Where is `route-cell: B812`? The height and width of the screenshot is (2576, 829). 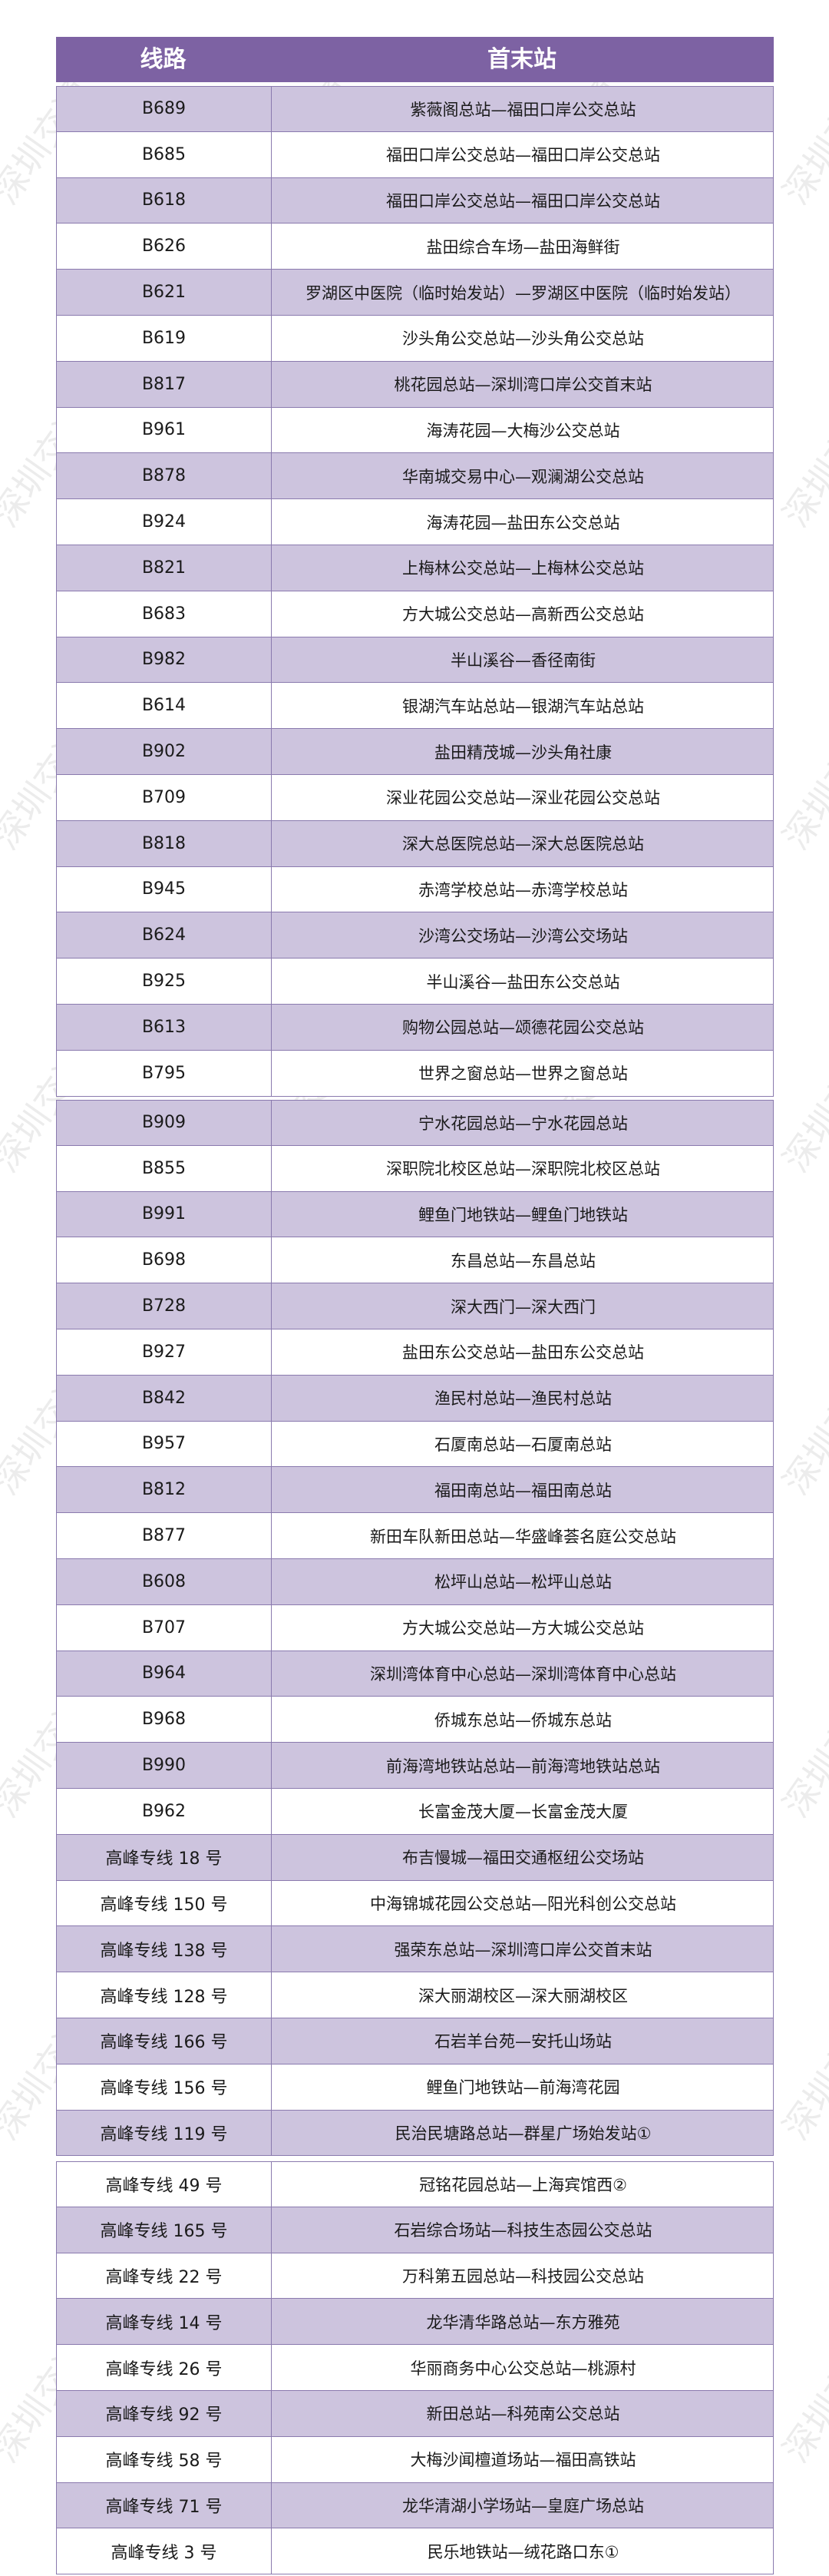 route-cell: B812 is located at coordinates (164, 1490).